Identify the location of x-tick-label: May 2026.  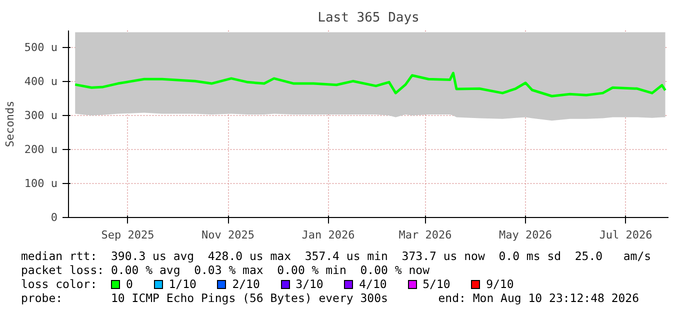
(525, 235).